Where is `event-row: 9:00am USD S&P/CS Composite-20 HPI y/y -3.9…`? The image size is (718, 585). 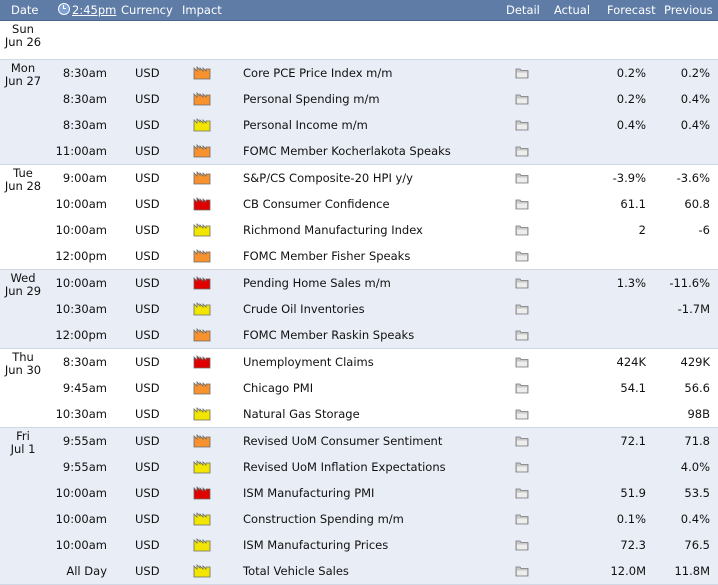
event-row: 9:00am USD S&P/CS Composite-20 HPI y/y -3.9… is located at coordinates (359, 178).